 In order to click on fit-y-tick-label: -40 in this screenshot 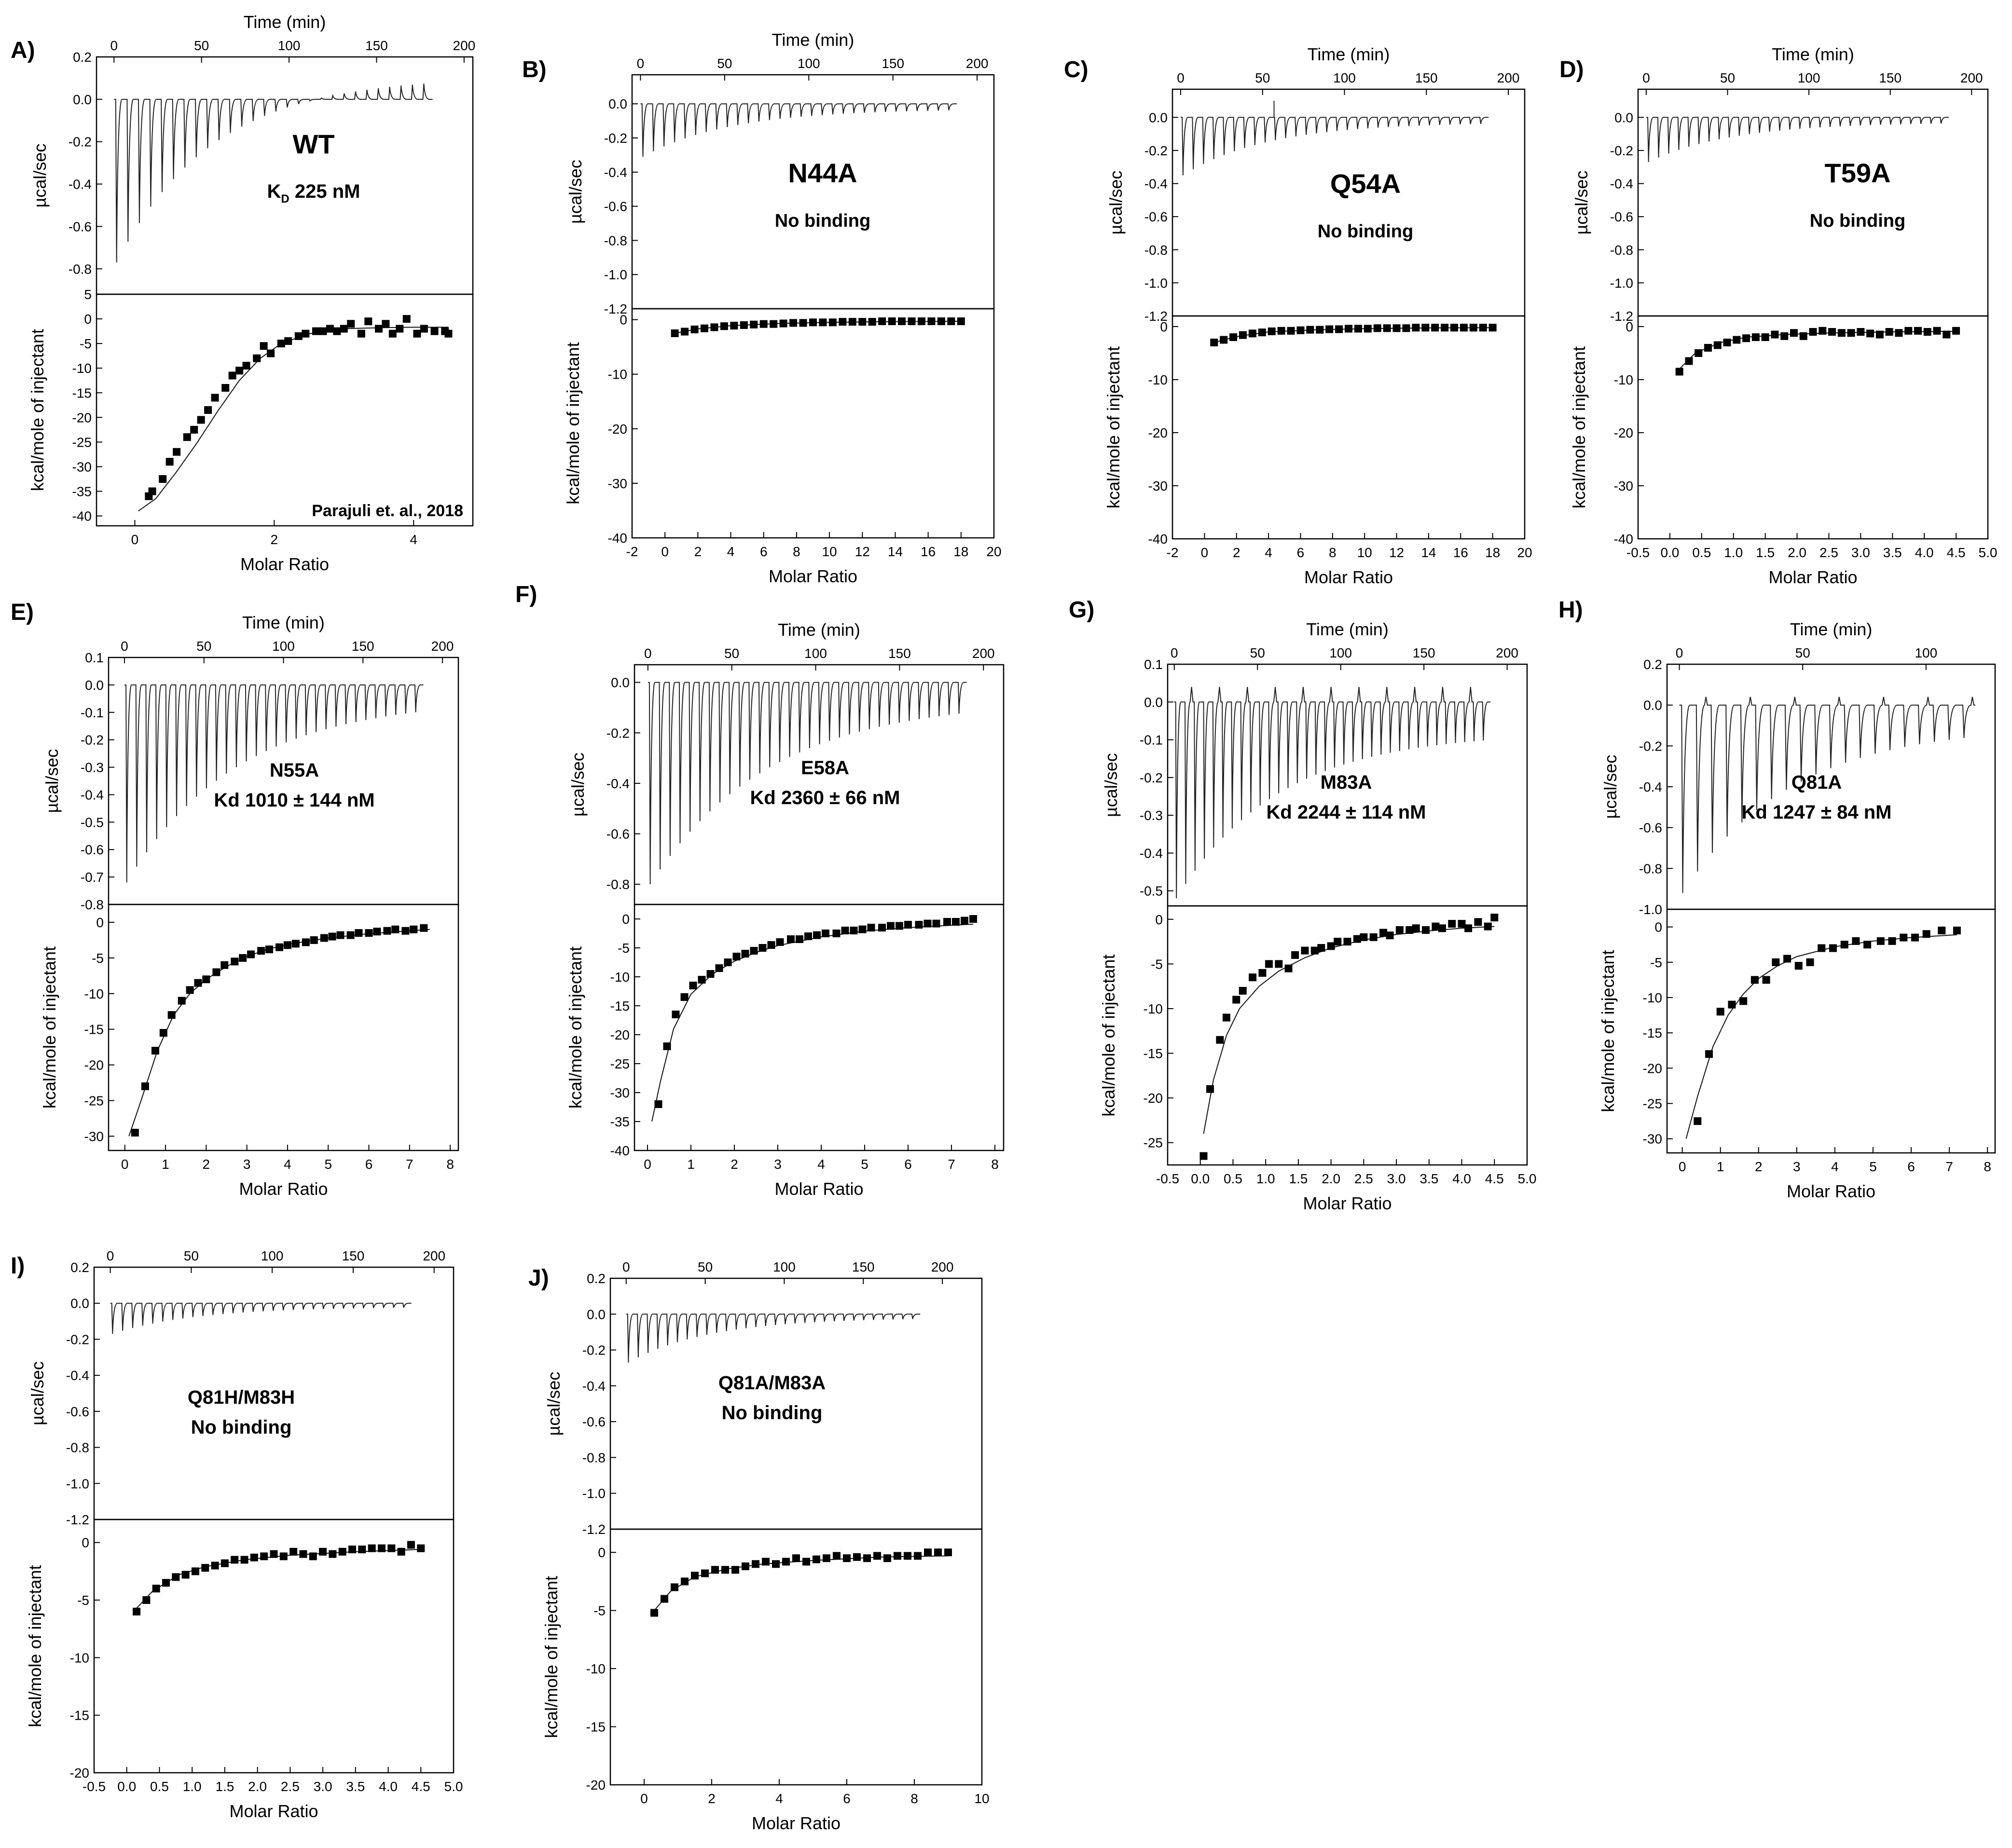, I will do `click(620, 1150)`.